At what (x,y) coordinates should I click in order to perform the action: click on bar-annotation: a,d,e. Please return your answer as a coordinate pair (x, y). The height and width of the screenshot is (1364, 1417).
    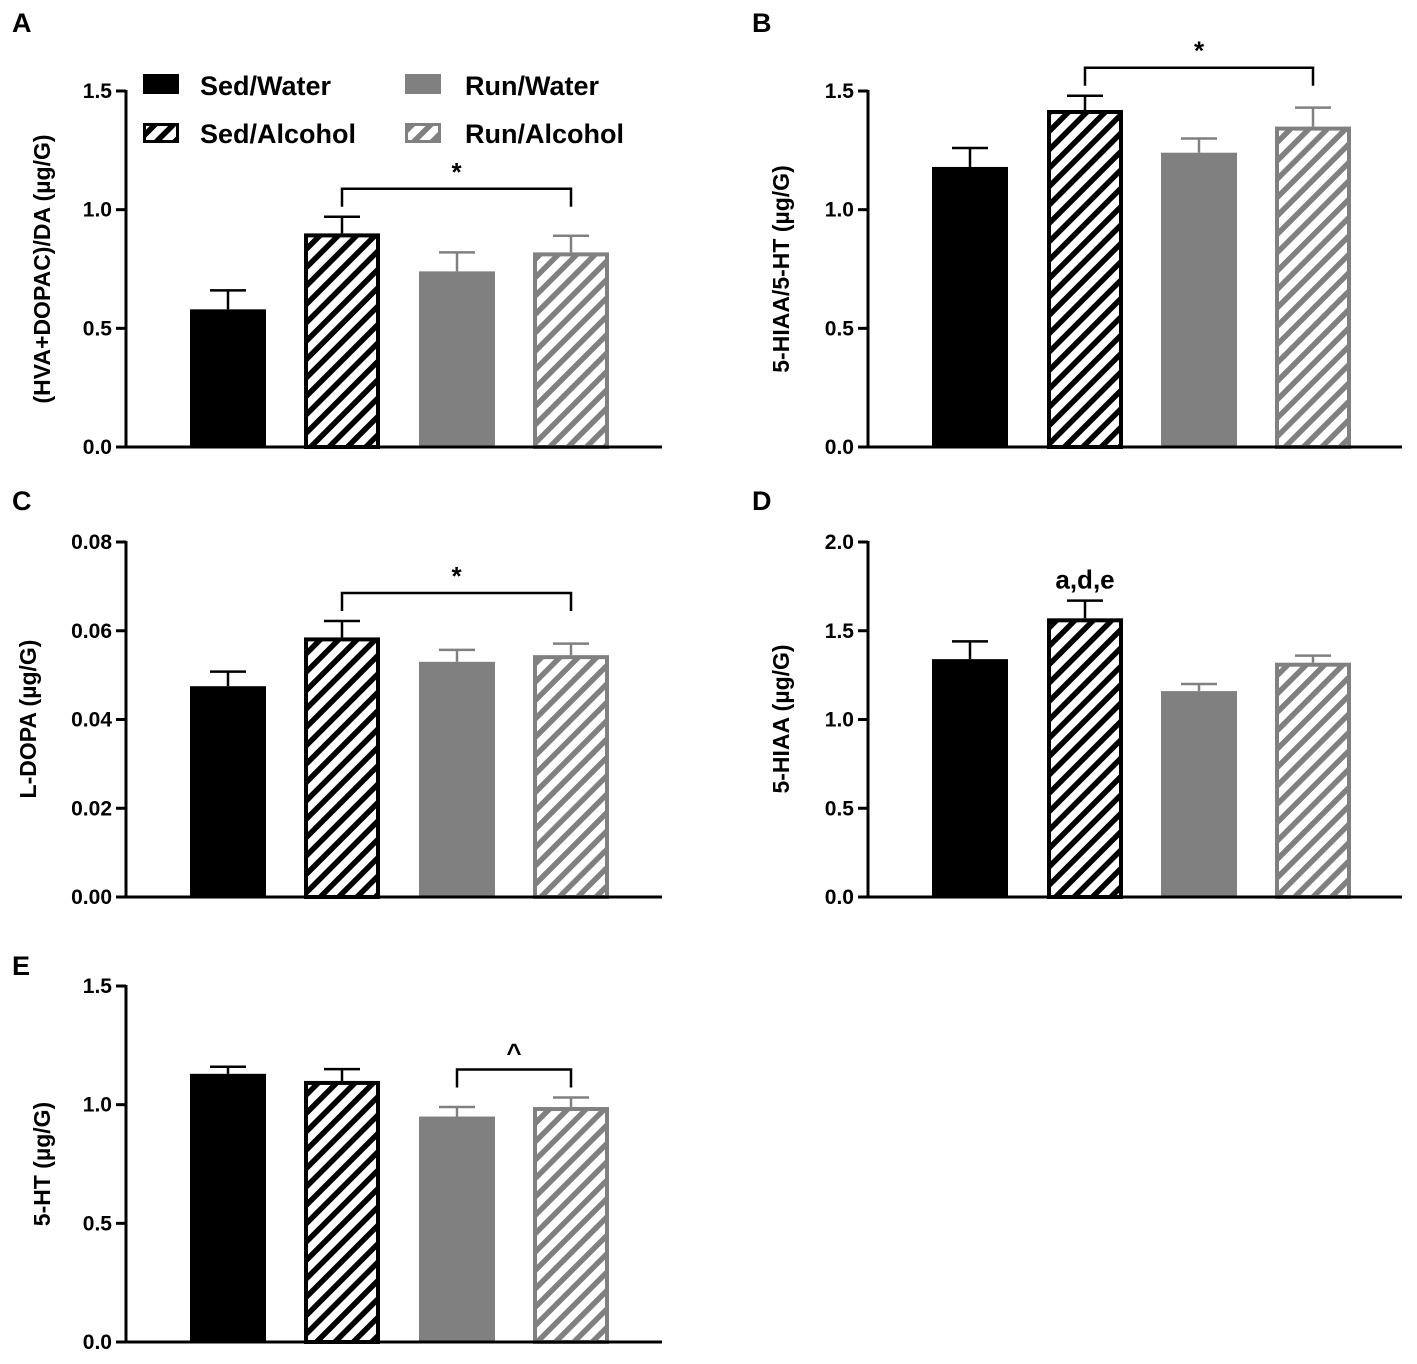
    Looking at the image, I should click on (1084, 580).